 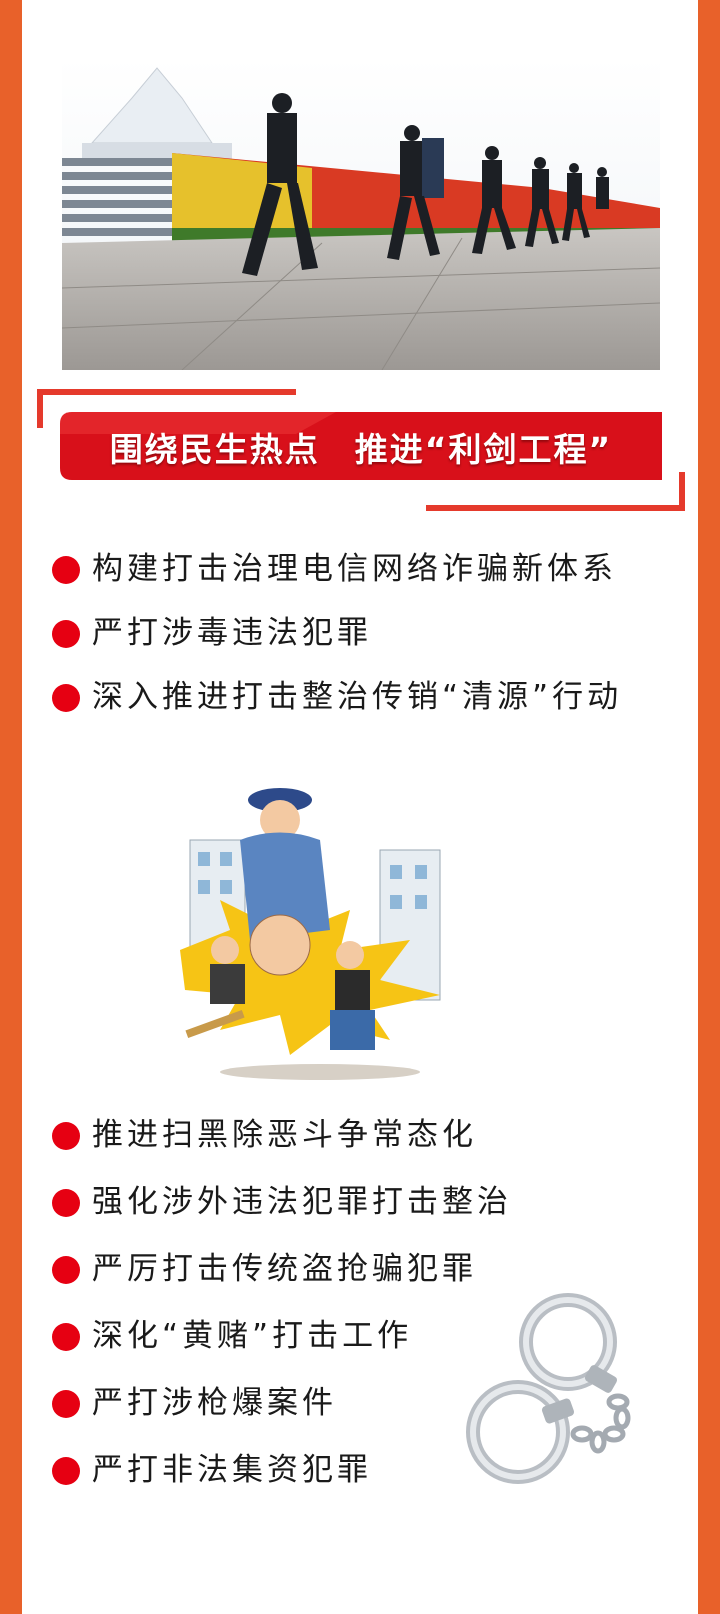 I want to click on cartoon-illustration, so click(x=310, y=934).